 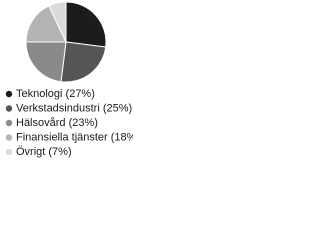 I want to click on legend-label: Teknologi (27%), so click(x=55, y=94).